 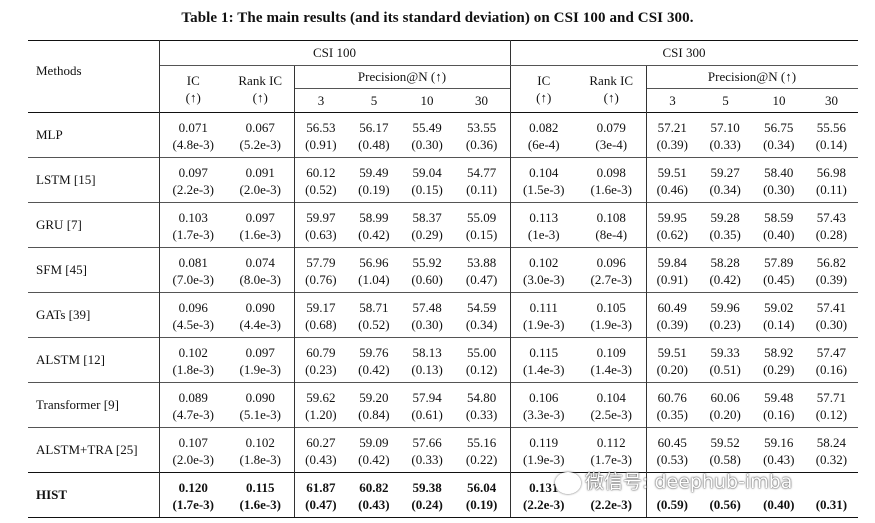 I want to click on value: 57.66, so click(x=427, y=442).